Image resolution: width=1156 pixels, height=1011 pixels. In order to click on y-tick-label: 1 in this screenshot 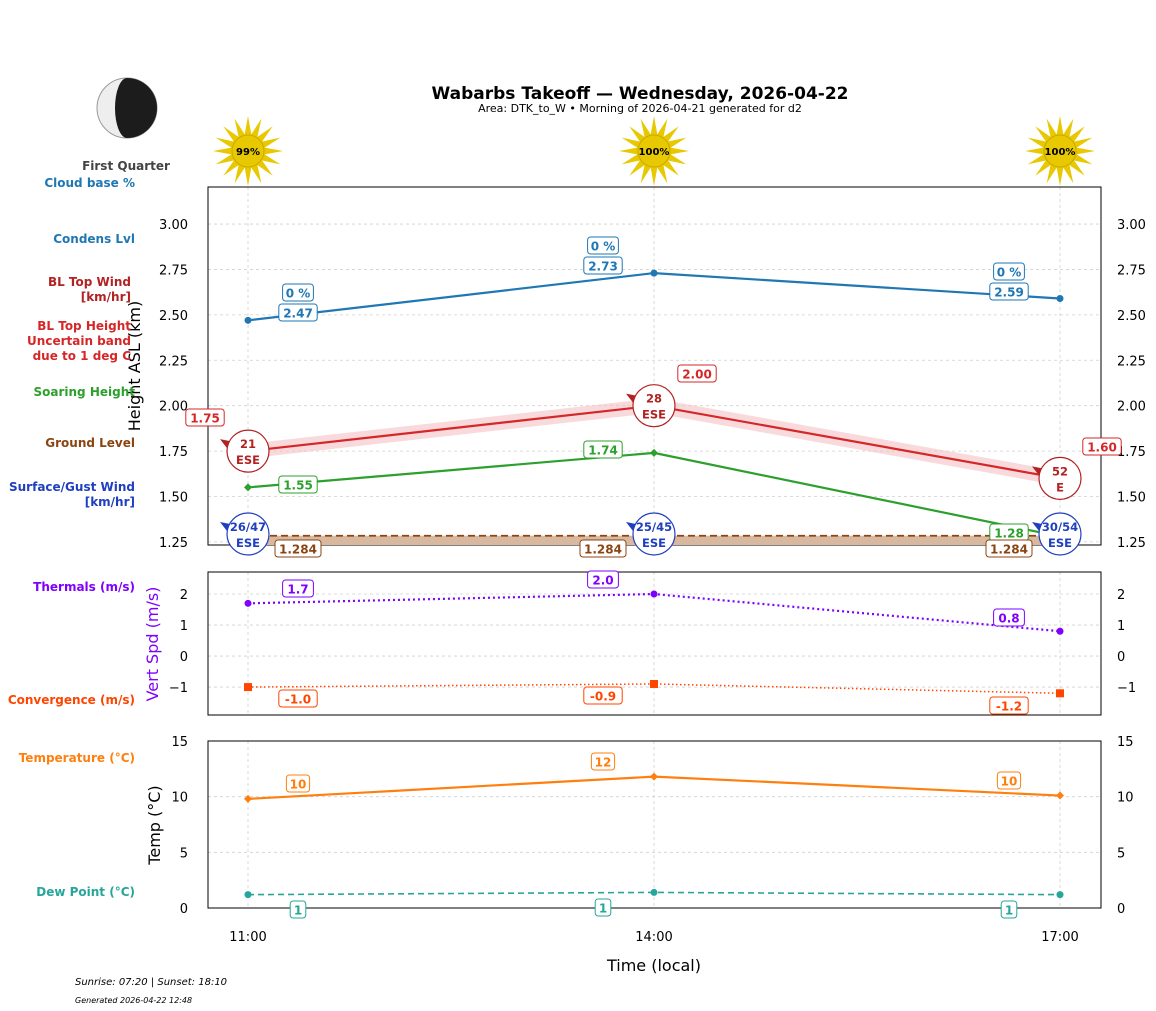, I will do `click(184, 626)`.